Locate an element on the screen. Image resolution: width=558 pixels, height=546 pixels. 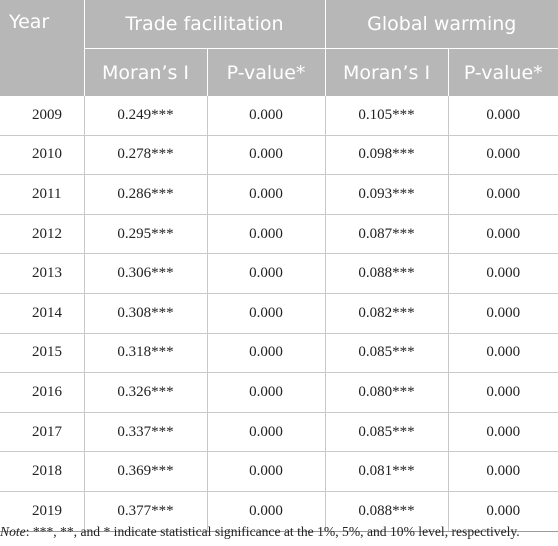
tf-moran-cell: 0.369*** is located at coordinates (146, 471).